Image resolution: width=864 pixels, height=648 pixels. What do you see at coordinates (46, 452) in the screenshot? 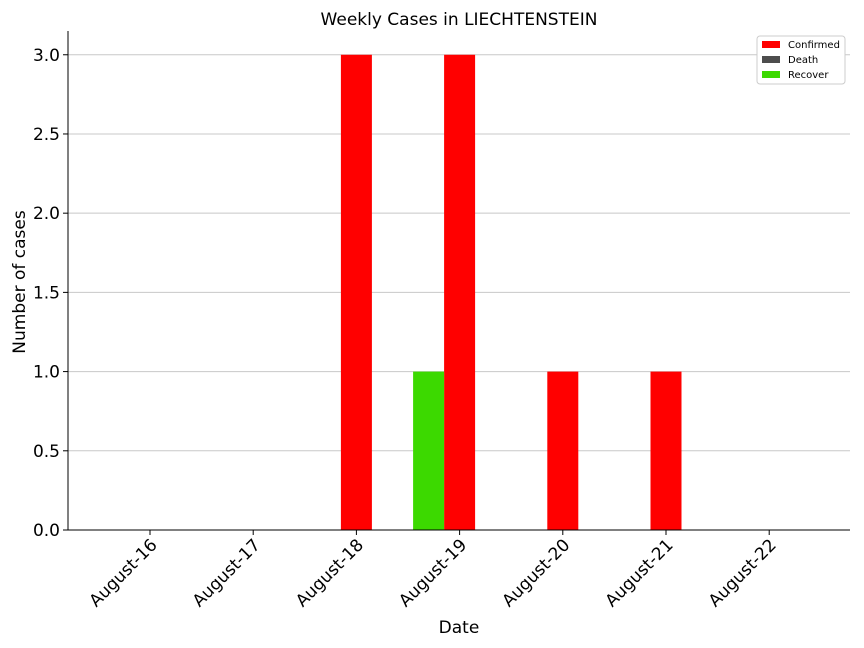
I see `y-tick-label: 0.5` at bounding box center [46, 452].